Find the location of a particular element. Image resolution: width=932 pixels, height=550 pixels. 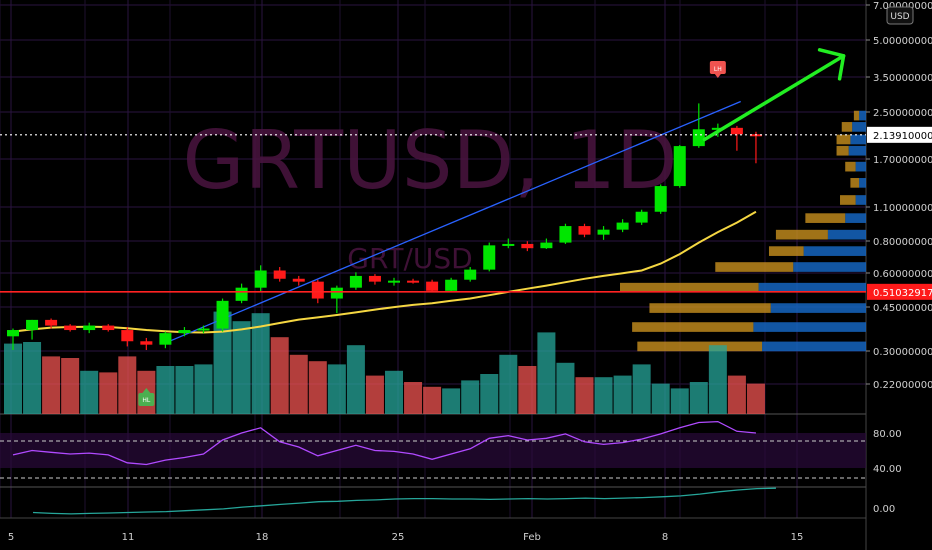

hl-marker-label: HL is located at coordinates (146, 400).